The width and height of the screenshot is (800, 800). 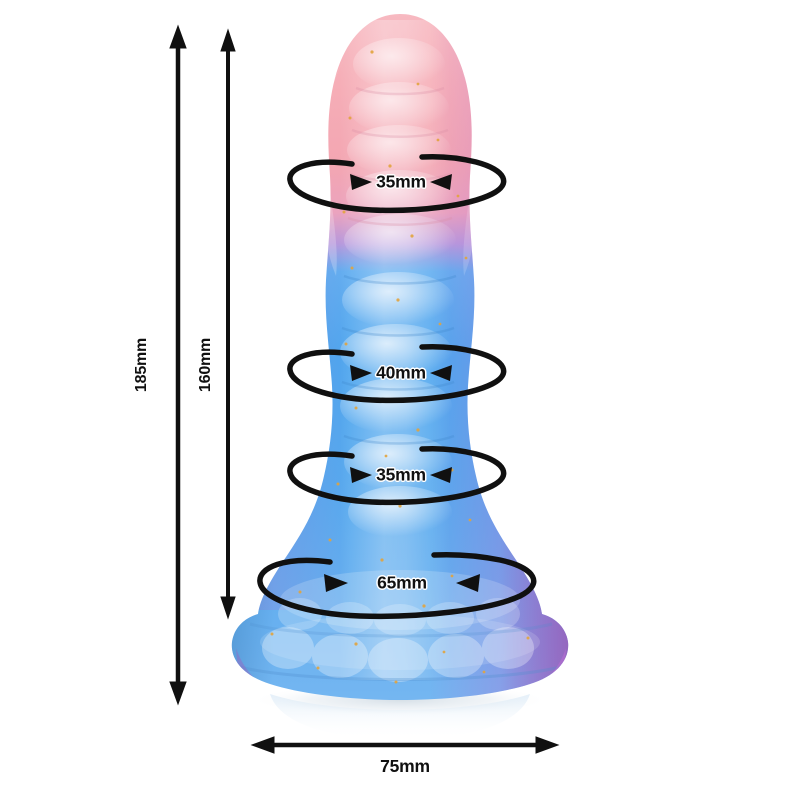 I want to click on base-reflection, so click(x=400, y=717).